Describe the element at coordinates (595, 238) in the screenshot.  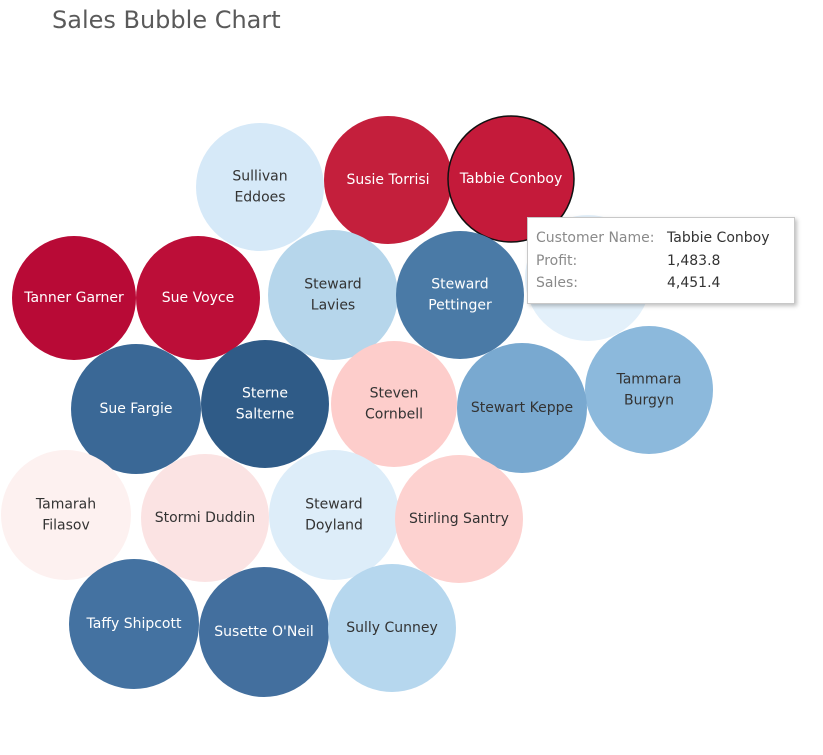
I see `tooltip-customer-label: Customer Name:` at that location.